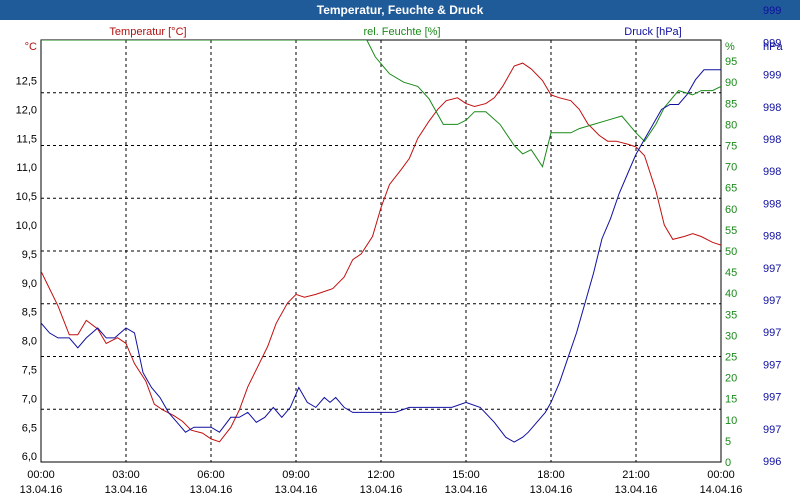 Image resolution: width=800 pixels, height=500 pixels. I want to click on humidity-tick-label: 45, so click(731, 273).